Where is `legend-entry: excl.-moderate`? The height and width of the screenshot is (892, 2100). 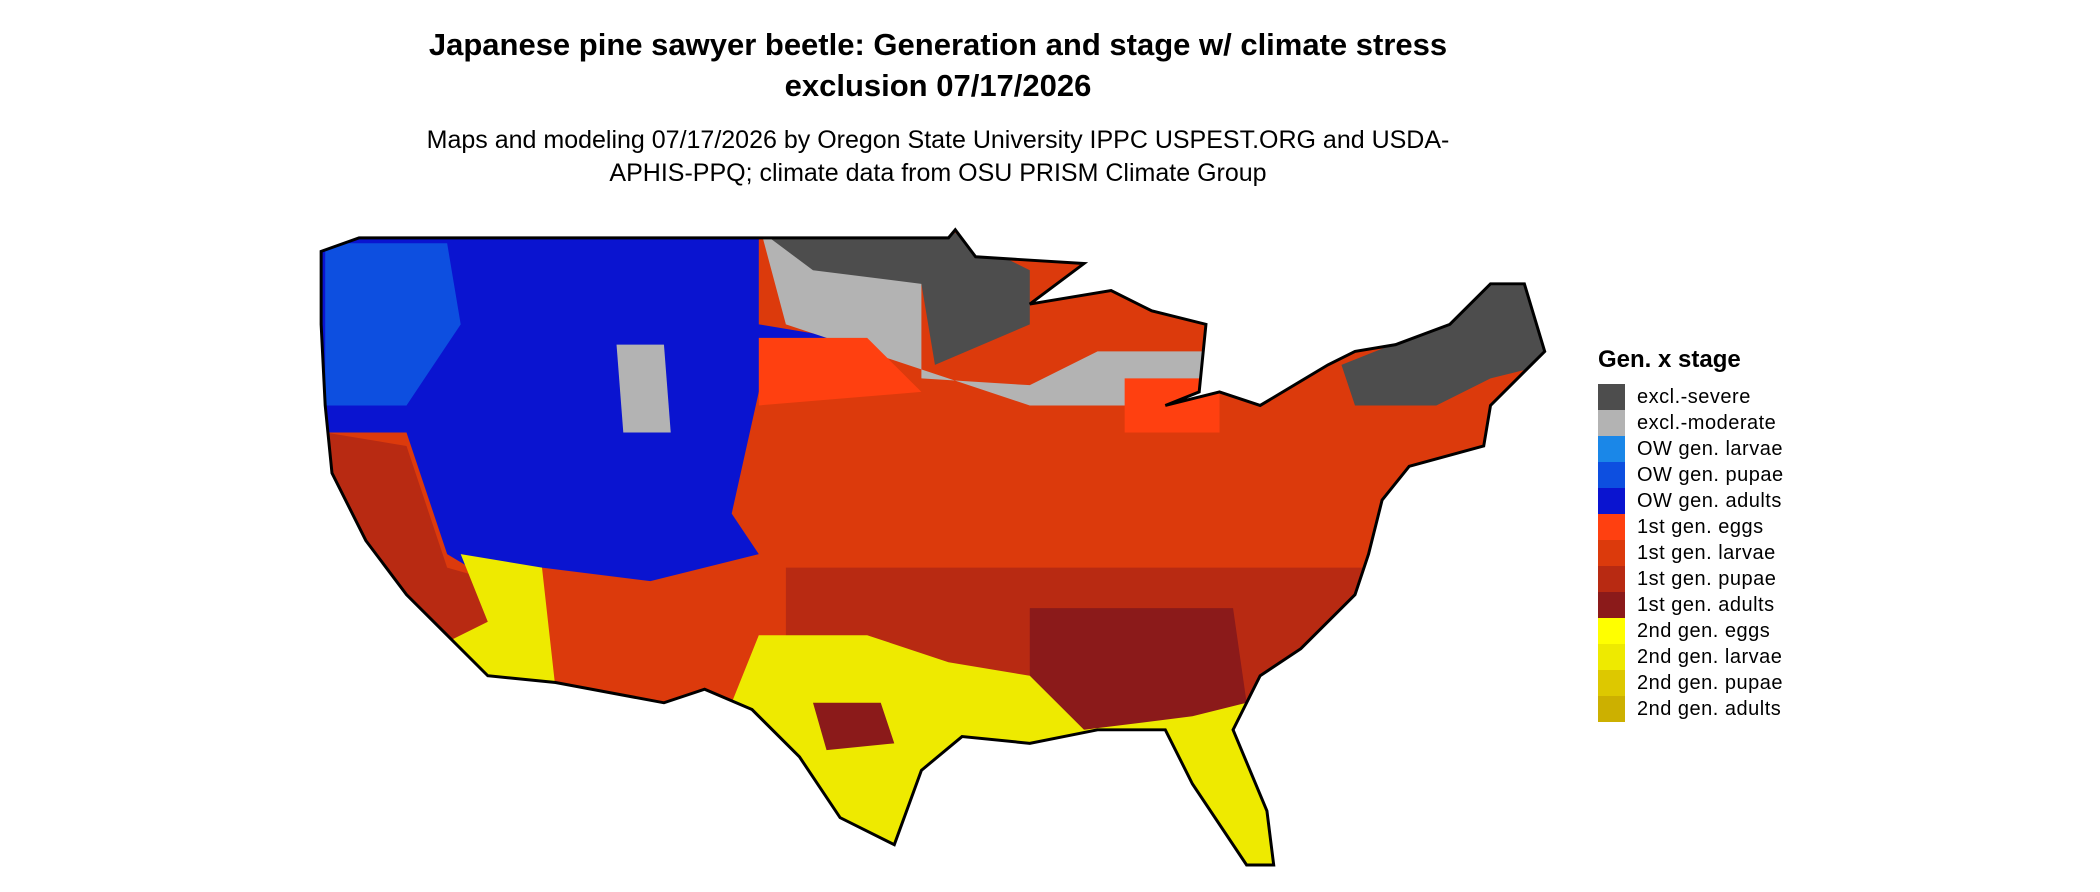 legend-entry: excl.-moderate is located at coordinates (1691, 423).